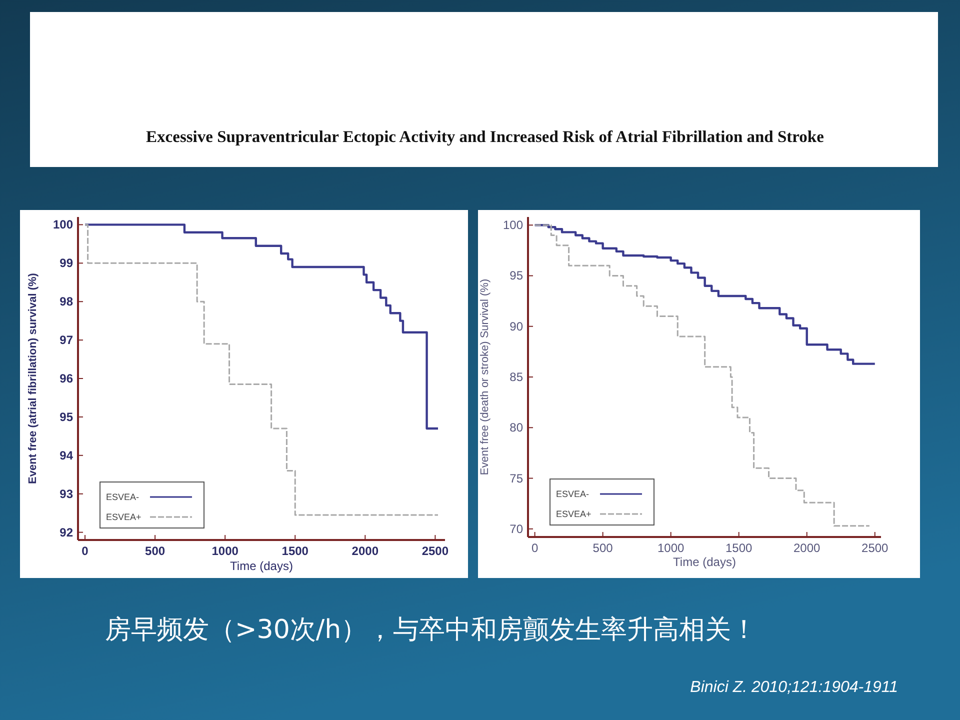 This screenshot has height=720, width=960. Describe the element at coordinates (517, 377) in the screenshot. I see `y-tick-label: 85` at that location.